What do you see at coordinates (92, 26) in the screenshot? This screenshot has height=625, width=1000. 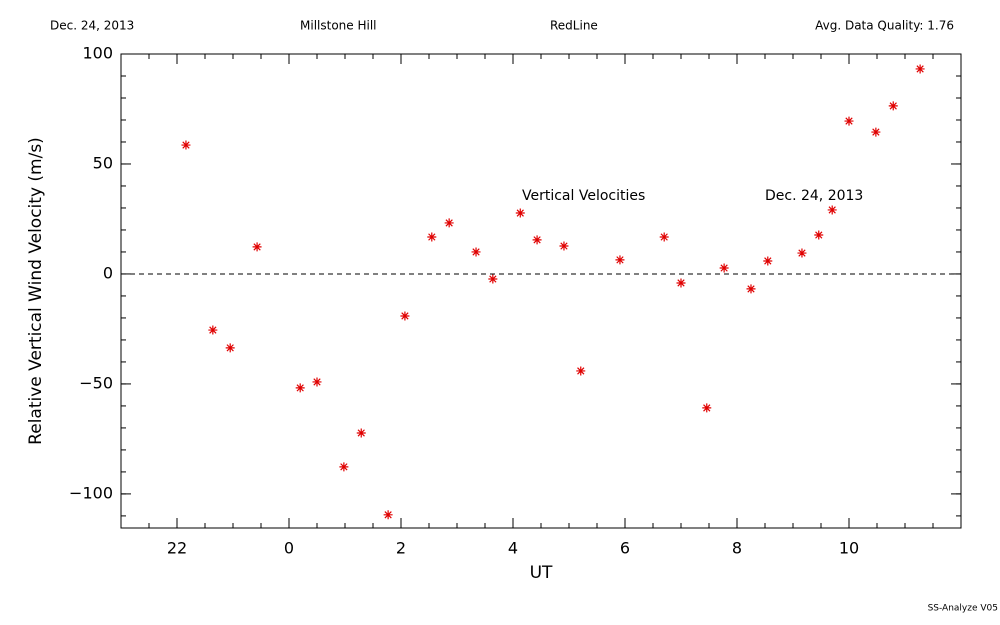 I see `header-date: Dec. 24, 2013` at bounding box center [92, 26].